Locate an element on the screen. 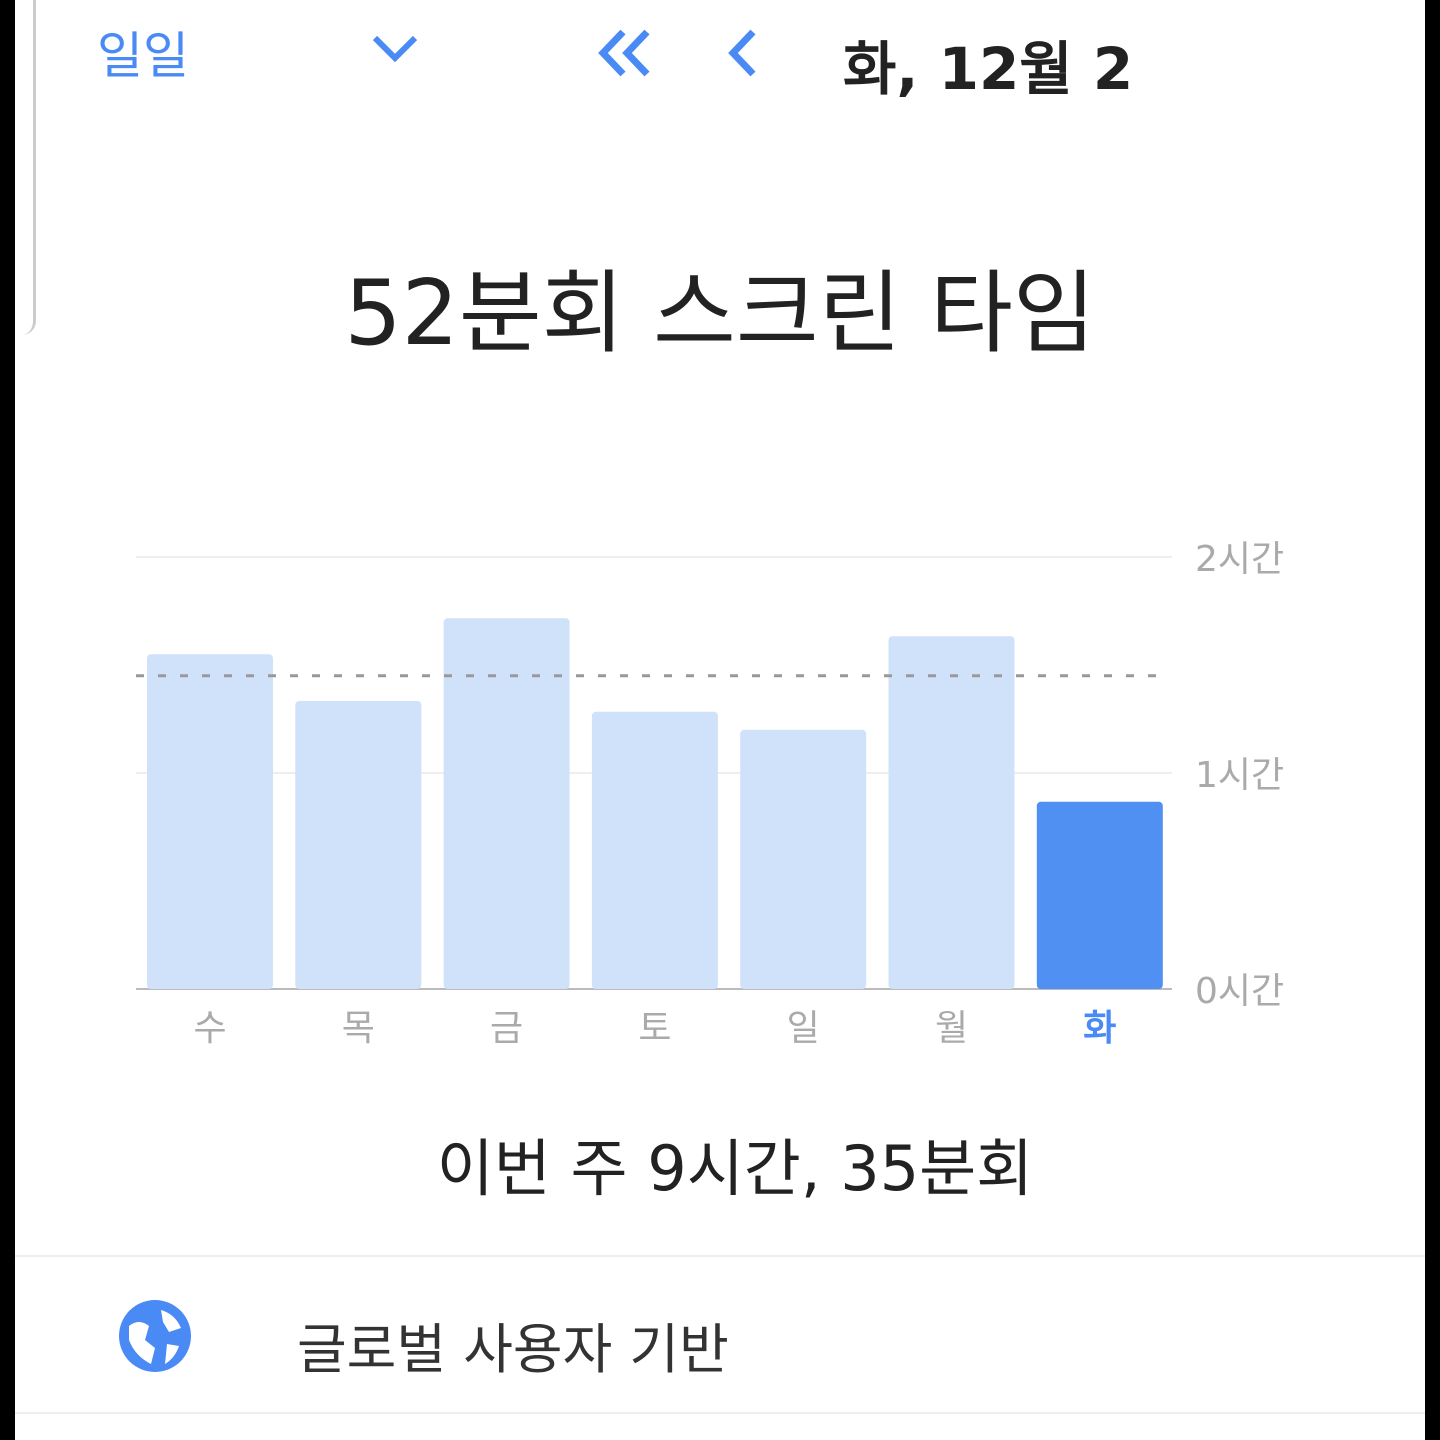 The width and height of the screenshot is (1440, 1440). globe-icon is located at coordinates (155, 1336).